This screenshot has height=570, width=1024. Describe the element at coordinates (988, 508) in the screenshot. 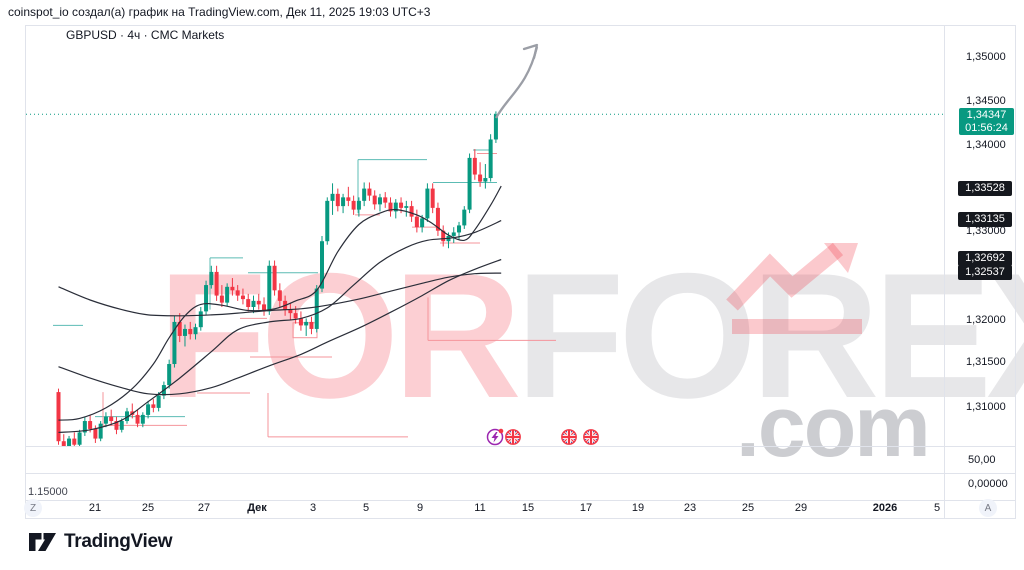

I see `scroll-right-button: A` at that location.